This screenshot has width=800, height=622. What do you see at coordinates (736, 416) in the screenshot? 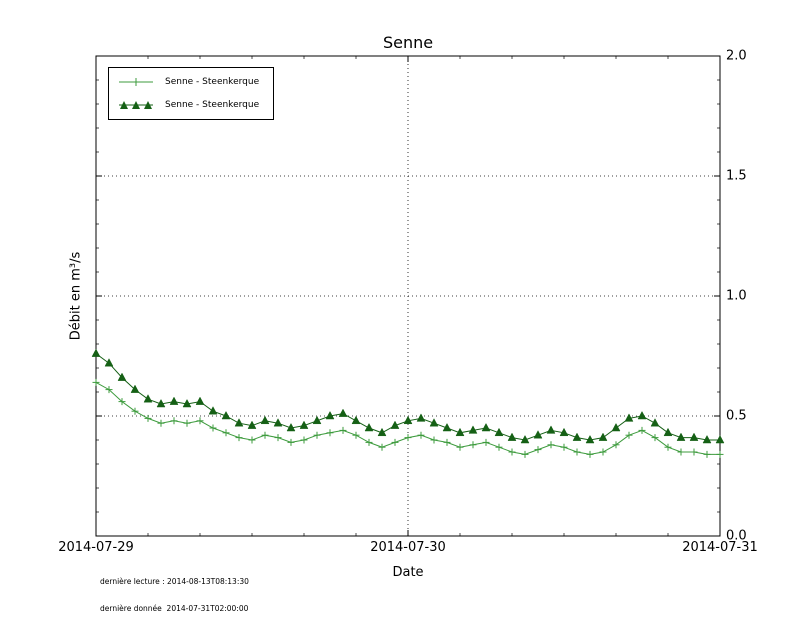
I see `y-tick-label: 0.5` at bounding box center [736, 416].